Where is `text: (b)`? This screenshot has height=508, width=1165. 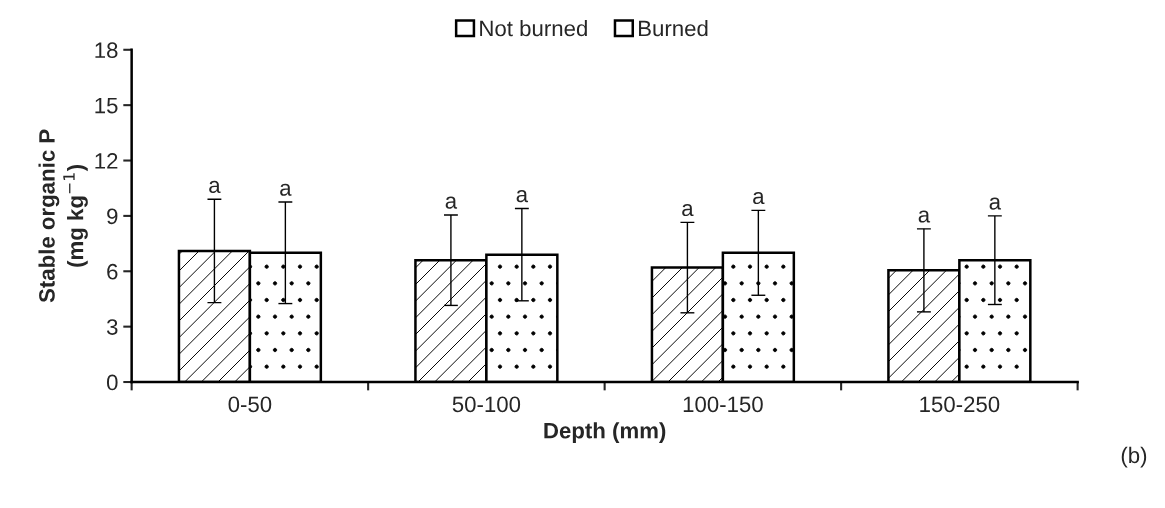 text: (b) is located at coordinates (1134, 457).